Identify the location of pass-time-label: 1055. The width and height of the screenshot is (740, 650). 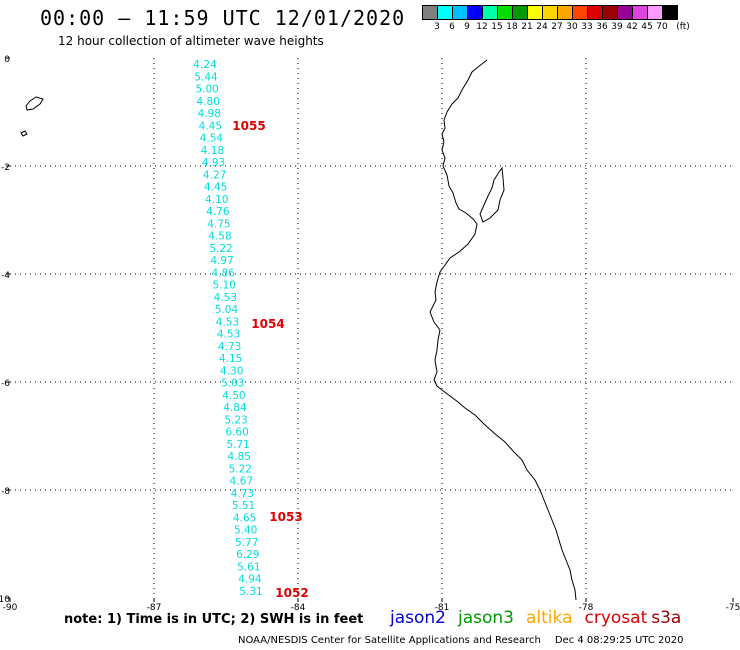
(248, 126).